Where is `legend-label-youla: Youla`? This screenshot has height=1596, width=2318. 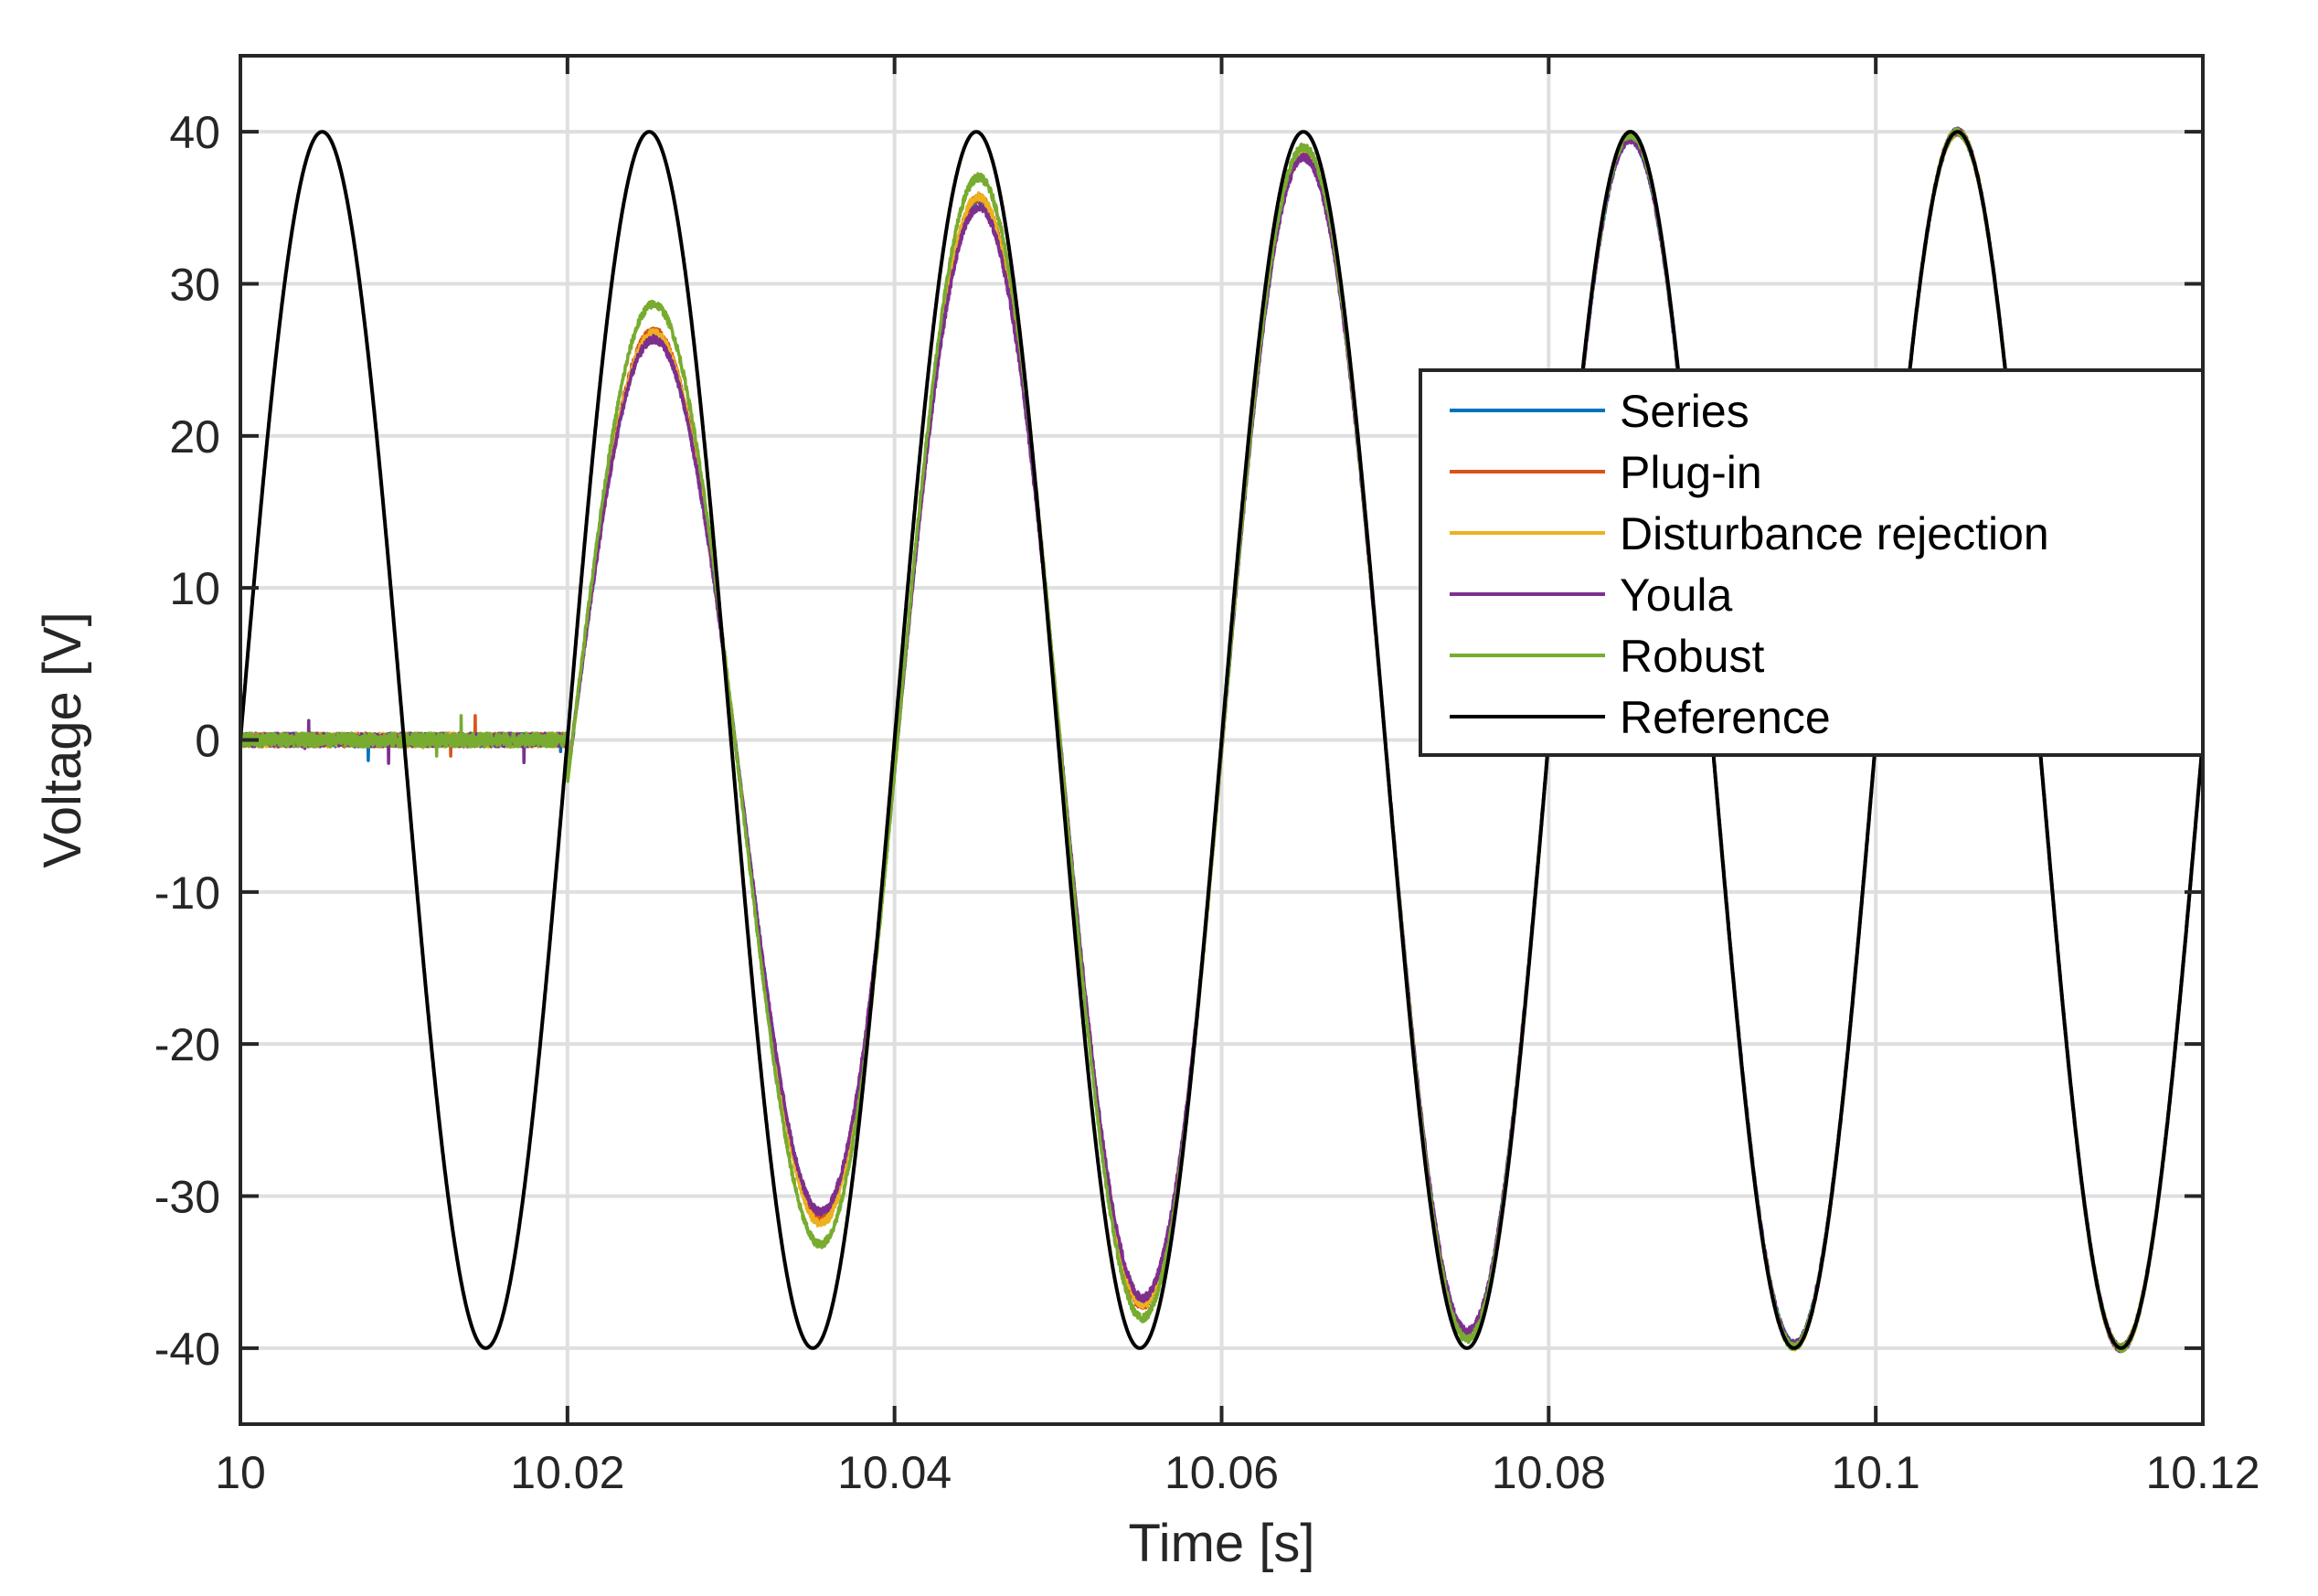 legend-label-youla: Youla is located at coordinates (1676, 595).